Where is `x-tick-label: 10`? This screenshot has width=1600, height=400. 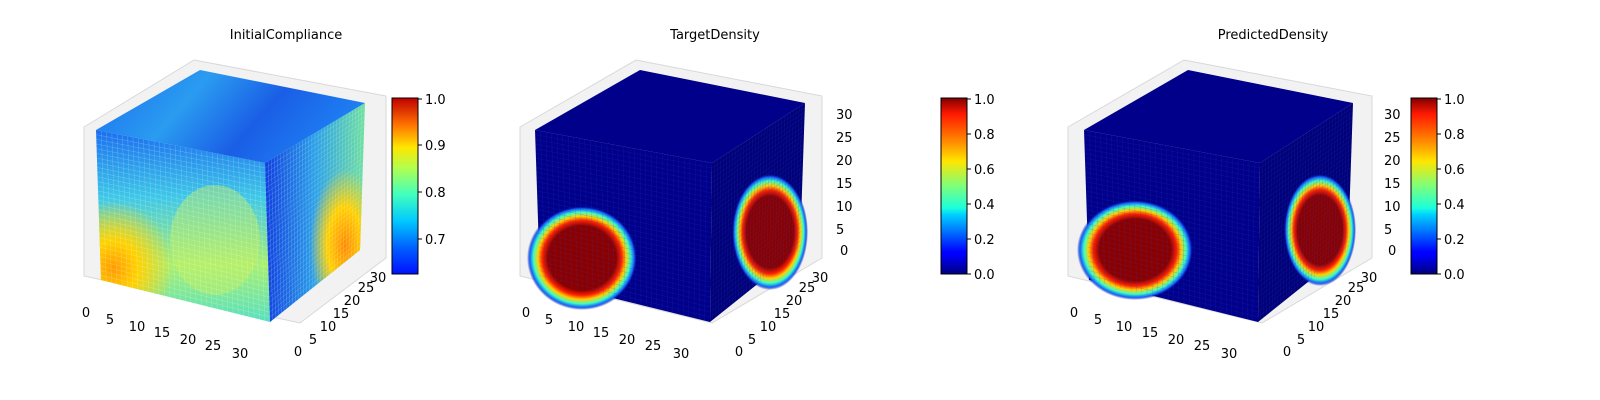 x-tick-label: 10 is located at coordinates (137, 327).